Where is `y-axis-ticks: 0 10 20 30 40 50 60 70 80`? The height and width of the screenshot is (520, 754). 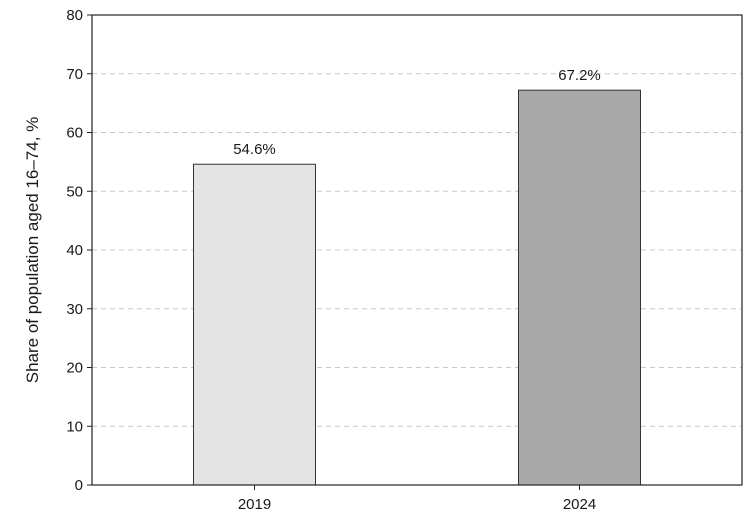 y-axis-ticks: 0 10 20 30 40 50 60 70 80 is located at coordinates (79, 250).